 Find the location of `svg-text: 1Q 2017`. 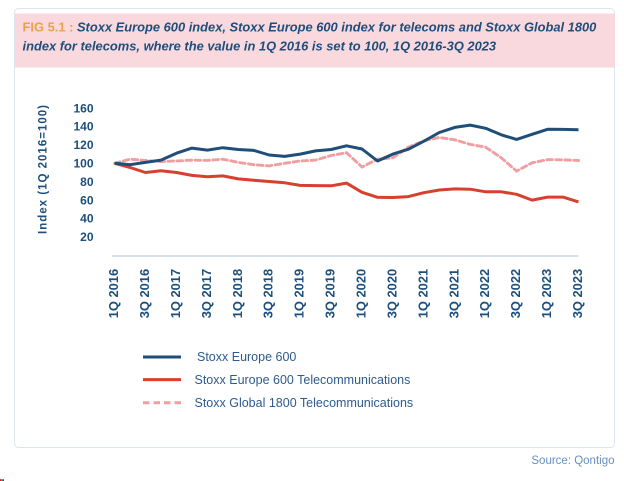

svg-text: 1Q 2017 is located at coordinates (175, 293).